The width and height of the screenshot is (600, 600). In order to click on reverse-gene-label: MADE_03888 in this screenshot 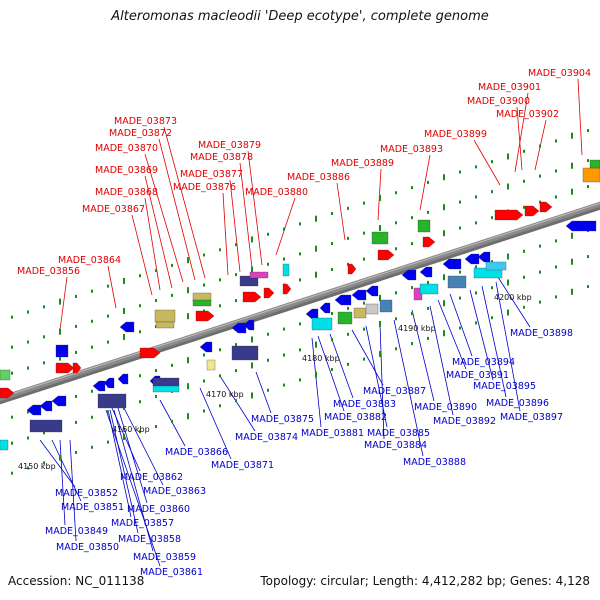, I will do `click(434, 462)`.